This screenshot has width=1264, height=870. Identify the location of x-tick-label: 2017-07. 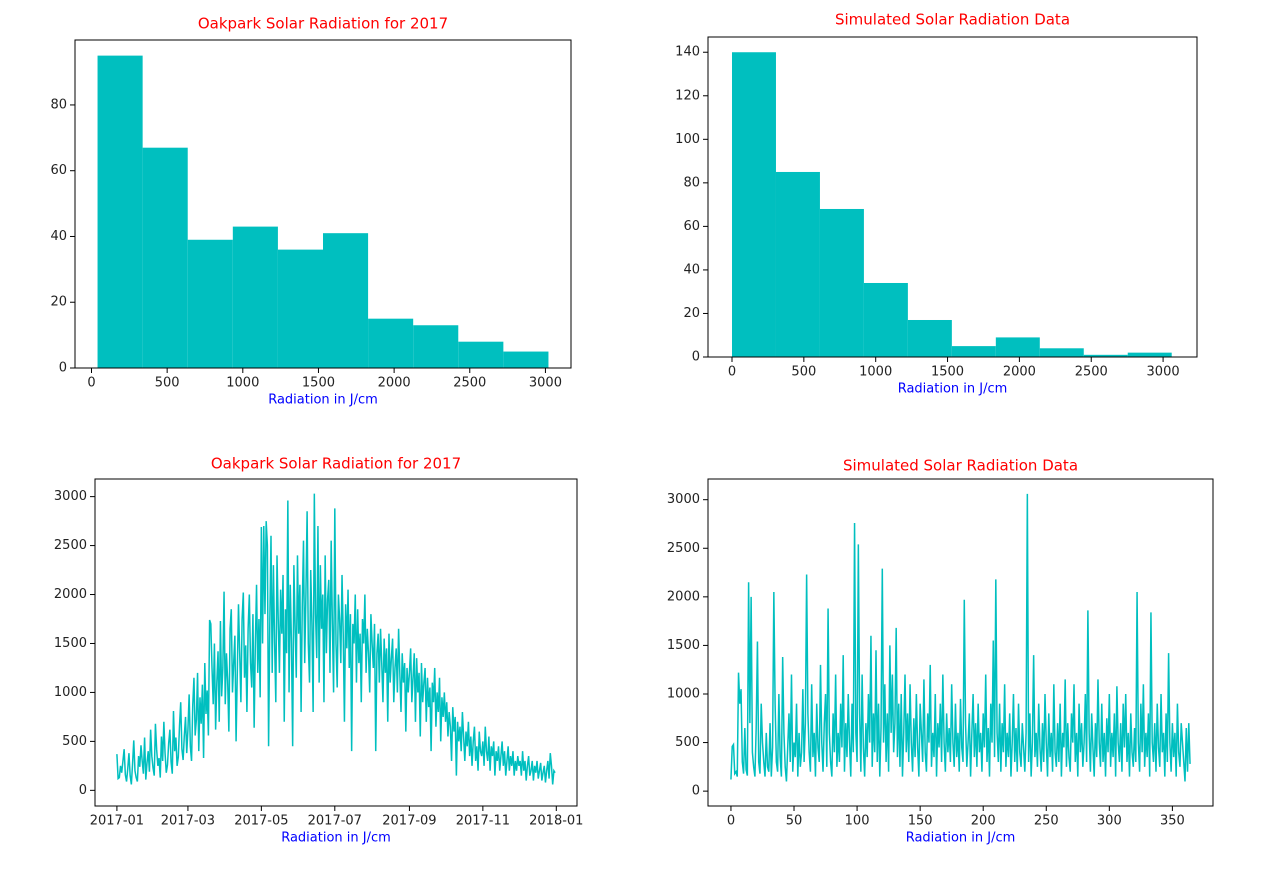
(335, 821).